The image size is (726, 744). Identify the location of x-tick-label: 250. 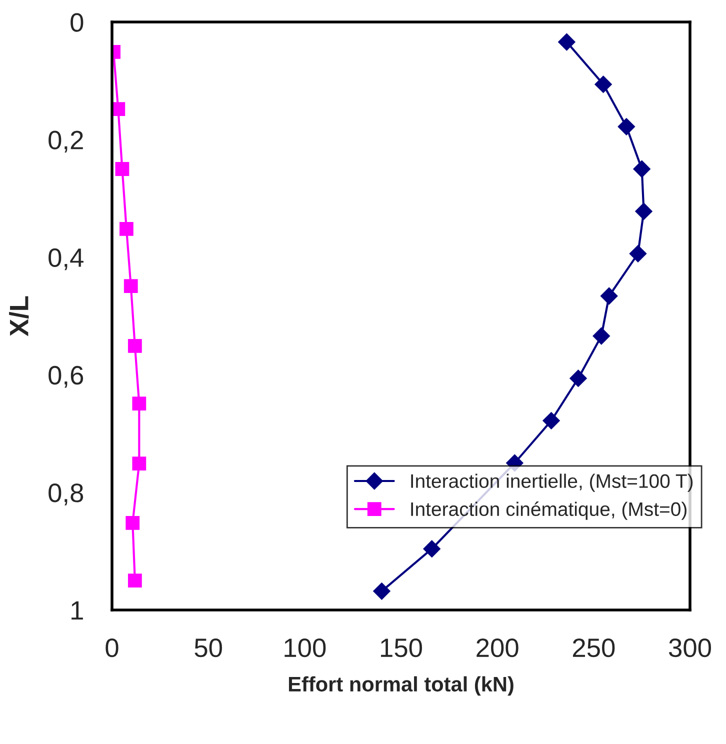
(593, 648).